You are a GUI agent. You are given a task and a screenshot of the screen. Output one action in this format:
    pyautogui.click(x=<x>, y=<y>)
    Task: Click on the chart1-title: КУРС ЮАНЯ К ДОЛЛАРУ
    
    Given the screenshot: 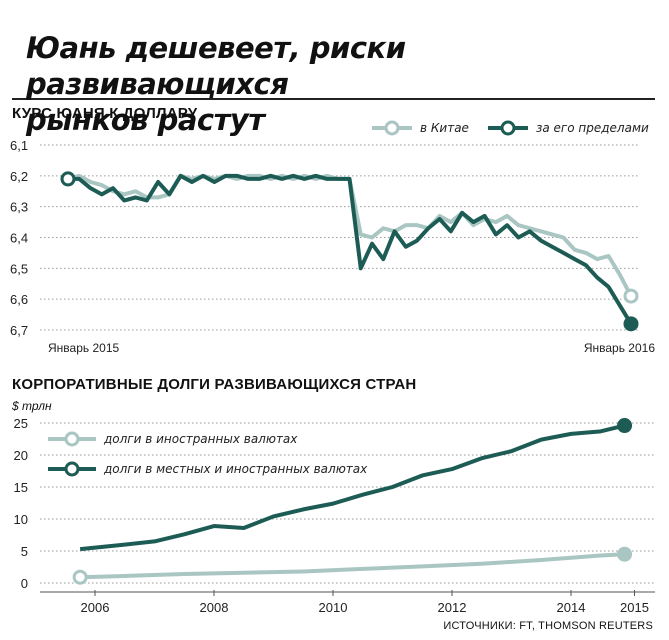 What is the action you would take?
    pyautogui.click(x=105, y=113)
    